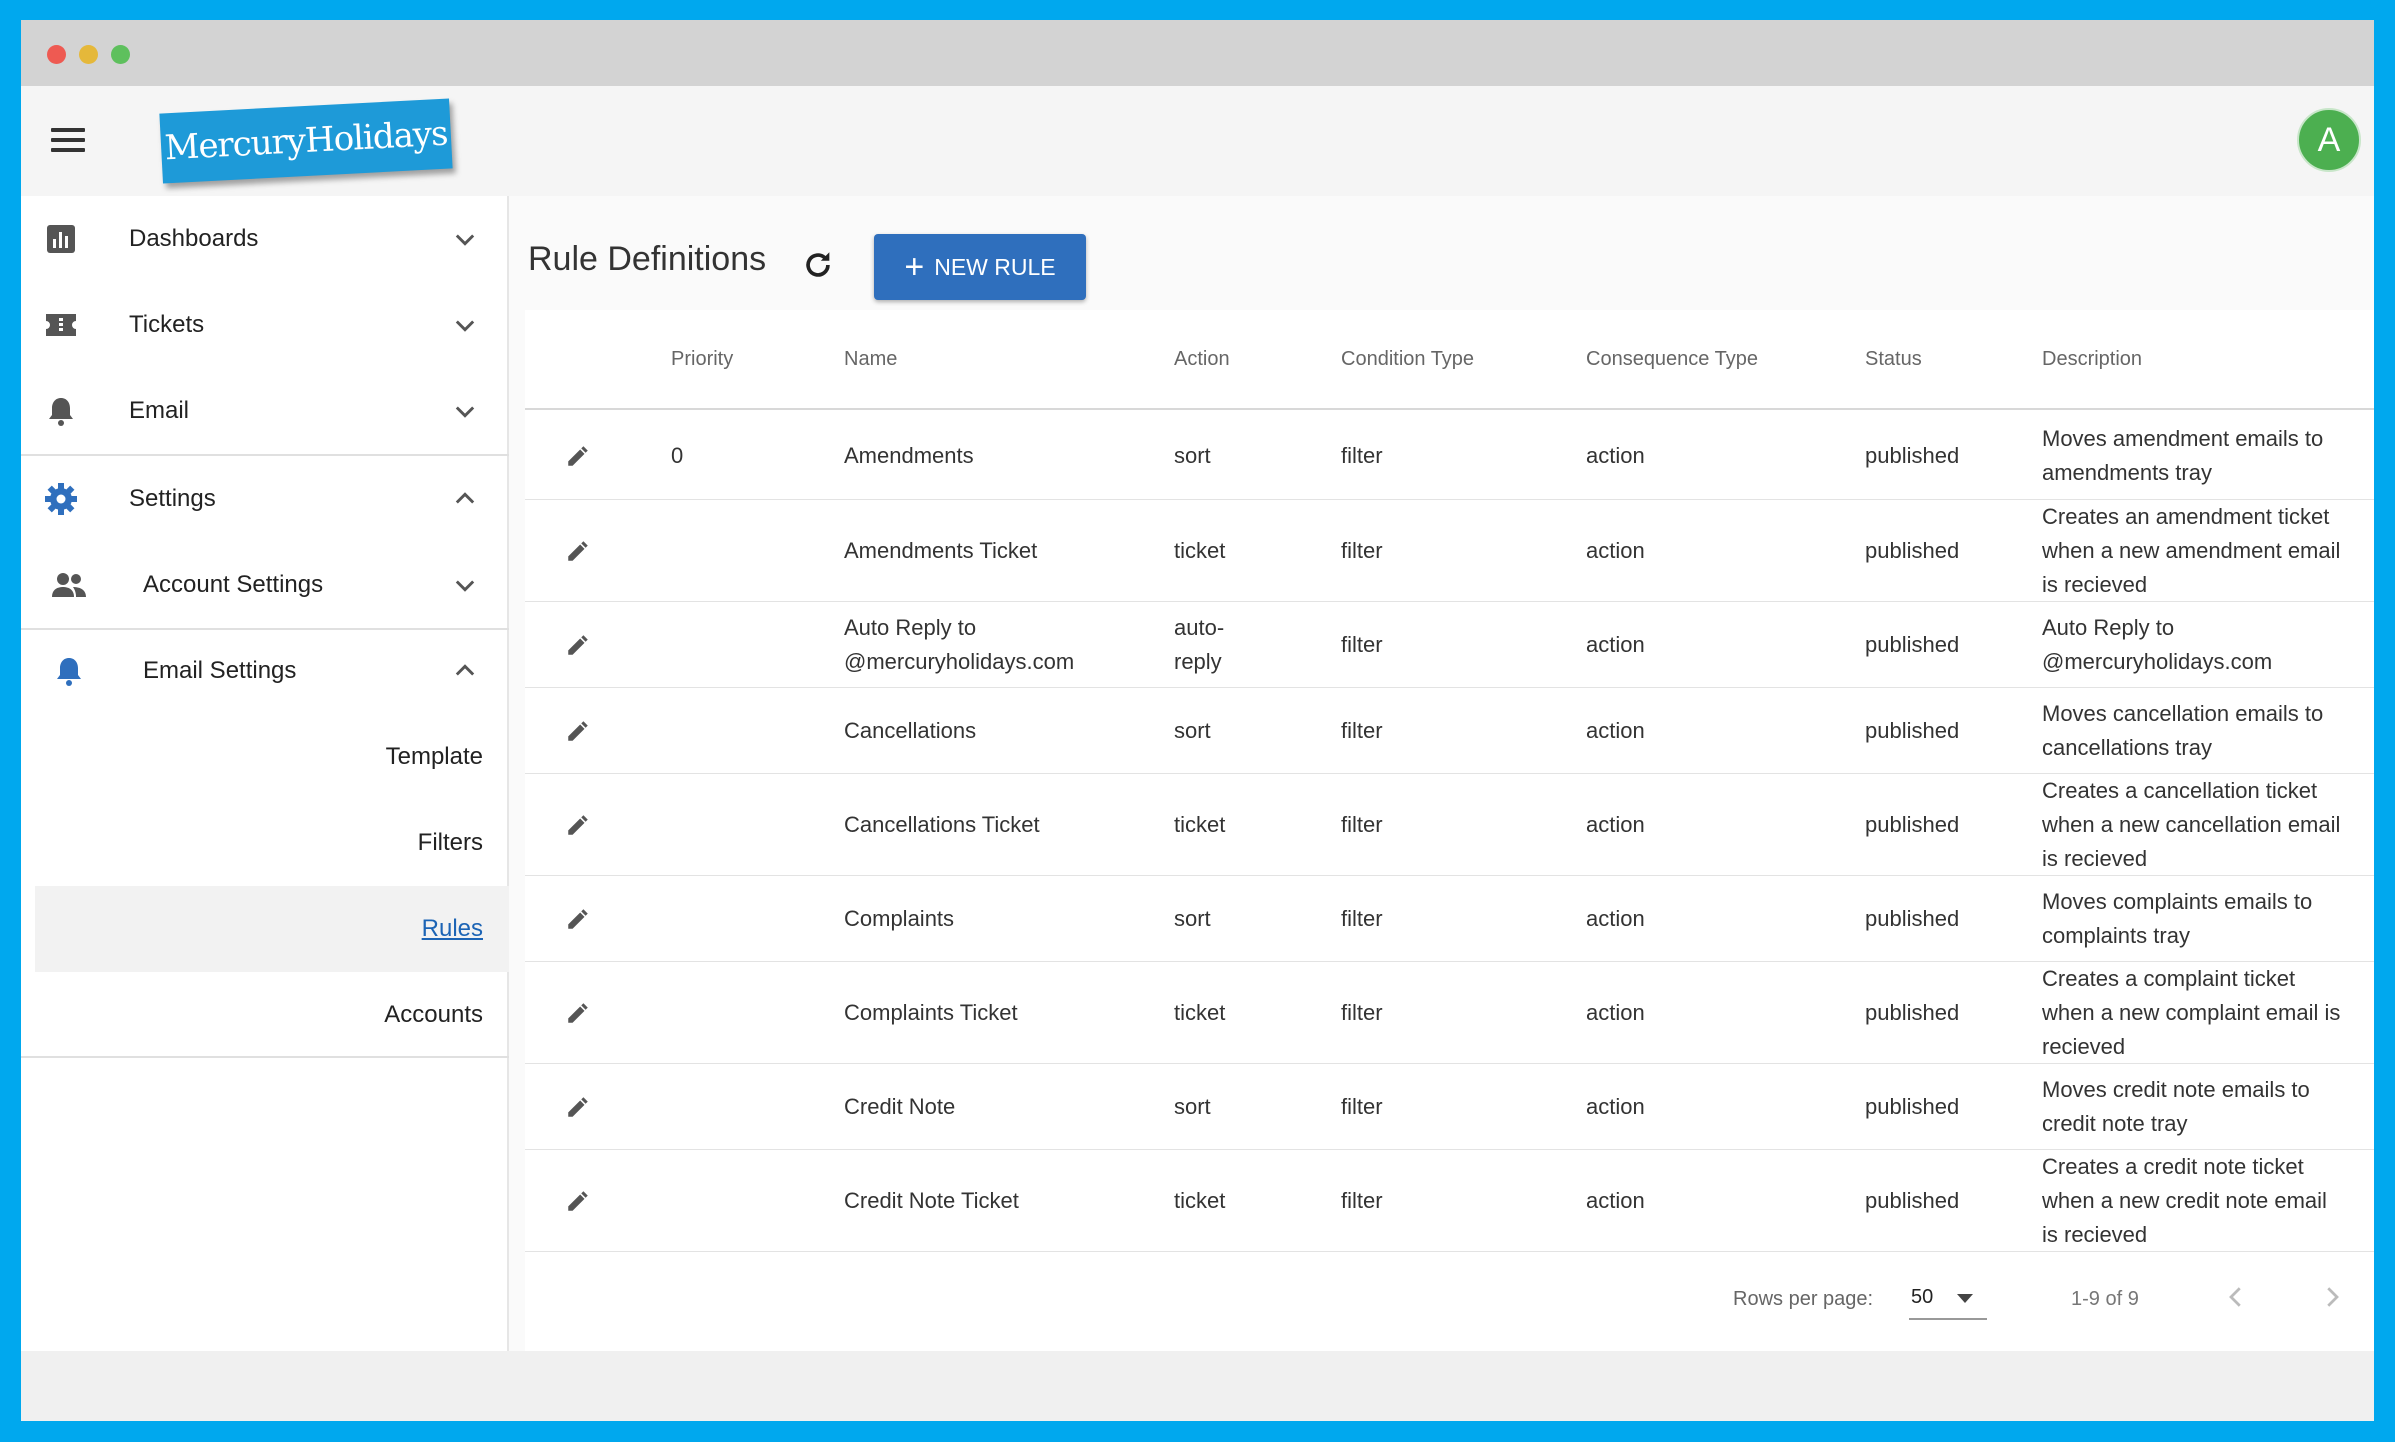 The width and height of the screenshot is (2395, 1442). What do you see at coordinates (1965, 1298) in the screenshot?
I see `caret-down-icon` at bounding box center [1965, 1298].